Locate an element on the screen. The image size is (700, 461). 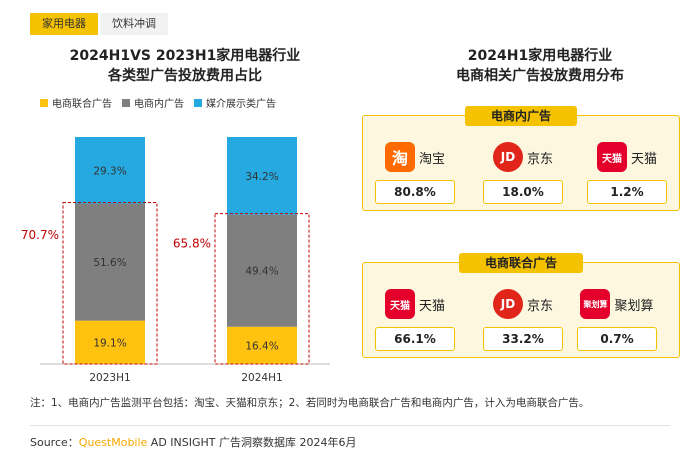
chart-legend: 电商联合广告 电商内广告 媒介展示类广告 is located at coordinates (163, 102).